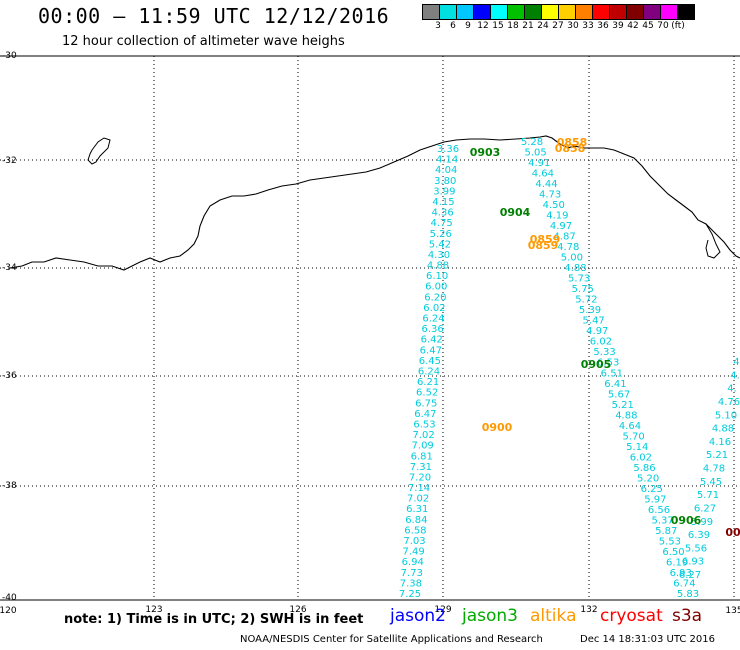 The height and width of the screenshot is (650, 740). What do you see at coordinates (711, 482) in the screenshot?
I see `wave-height-value: 5.45` at bounding box center [711, 482].